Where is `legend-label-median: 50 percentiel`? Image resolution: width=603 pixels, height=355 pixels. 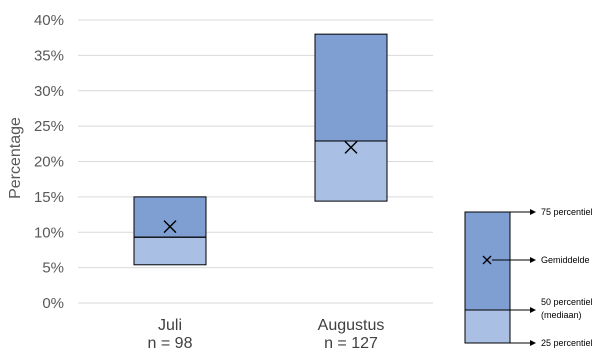
legend-label-median: 50 percentiel is located at coordinates (567, 302).